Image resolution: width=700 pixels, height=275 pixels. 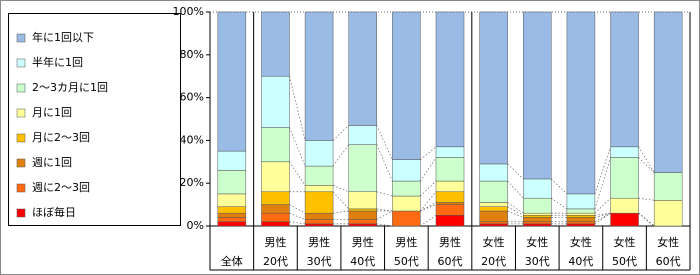 I want to click on legend-label: 週に1回, so click(x=52, y=162).